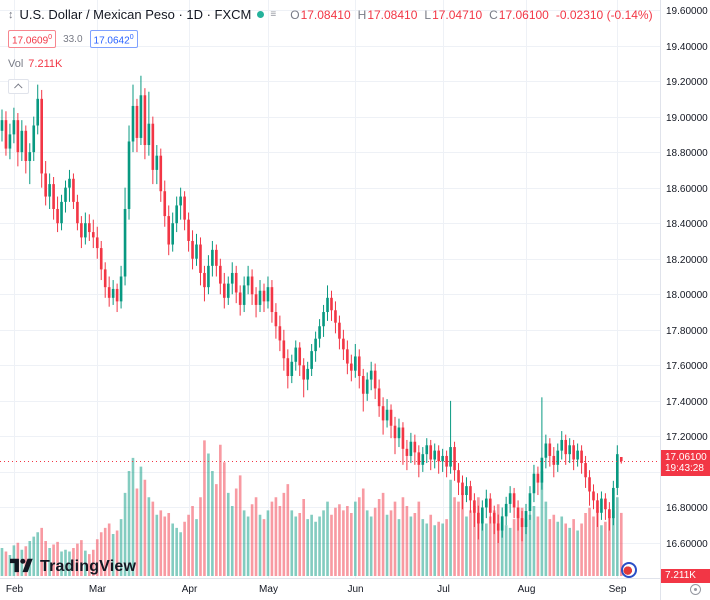 Image resolution: width=710 pixels, height=600 pixels. Describe the element at coordinates (273, 14) in the screenshot. I see `legend-menu-icon: ≡` at that location.